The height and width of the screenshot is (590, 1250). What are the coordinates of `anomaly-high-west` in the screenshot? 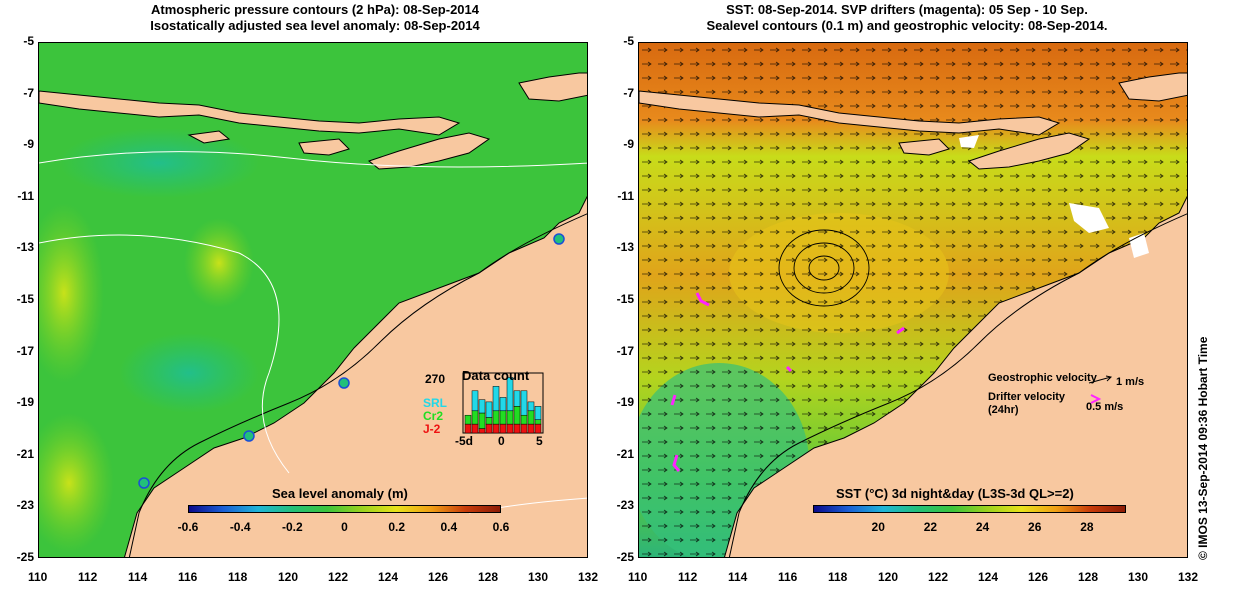 It's located at (71, 293).